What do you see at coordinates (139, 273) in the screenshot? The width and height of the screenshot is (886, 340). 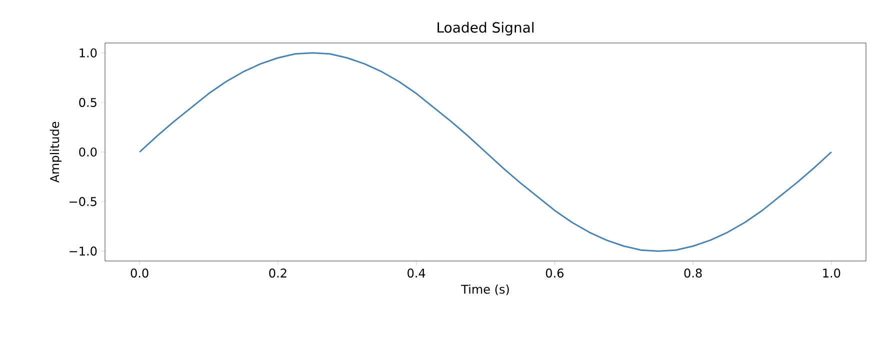 I see `x-tick-label: 0.0` at bounding box center [139, 273].